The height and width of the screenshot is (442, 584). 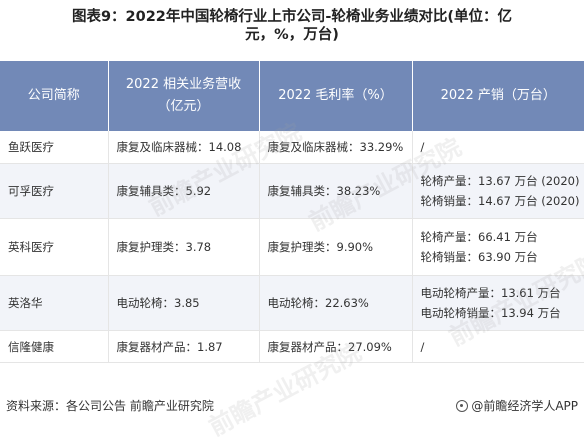 I want to click on cell-revenue: 电动轮椅：3.85, so click(x=183, y=303).